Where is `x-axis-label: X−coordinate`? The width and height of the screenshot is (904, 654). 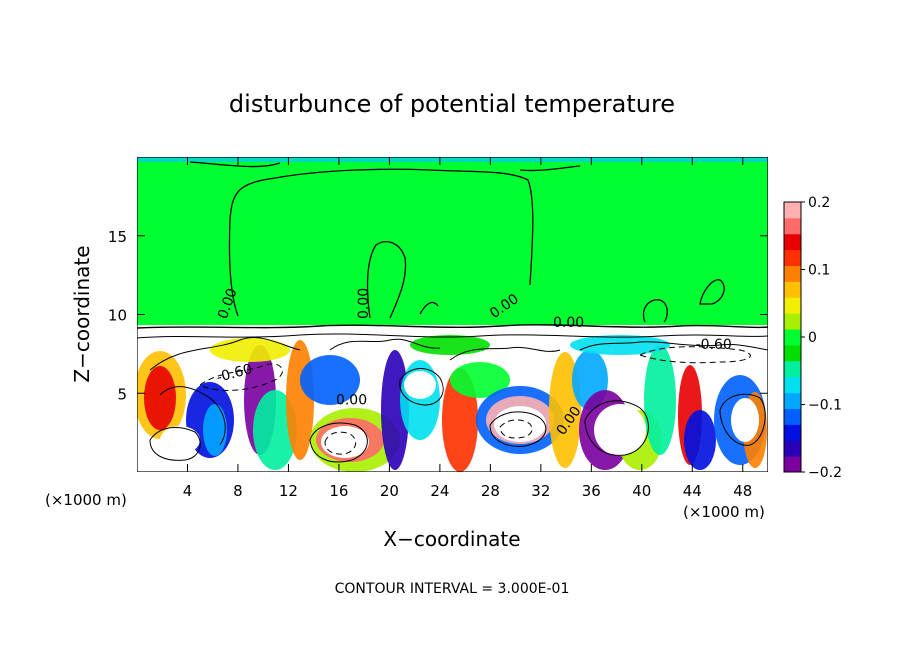
x-axis-label: X−coordinate is located at coordinates (451, 539).